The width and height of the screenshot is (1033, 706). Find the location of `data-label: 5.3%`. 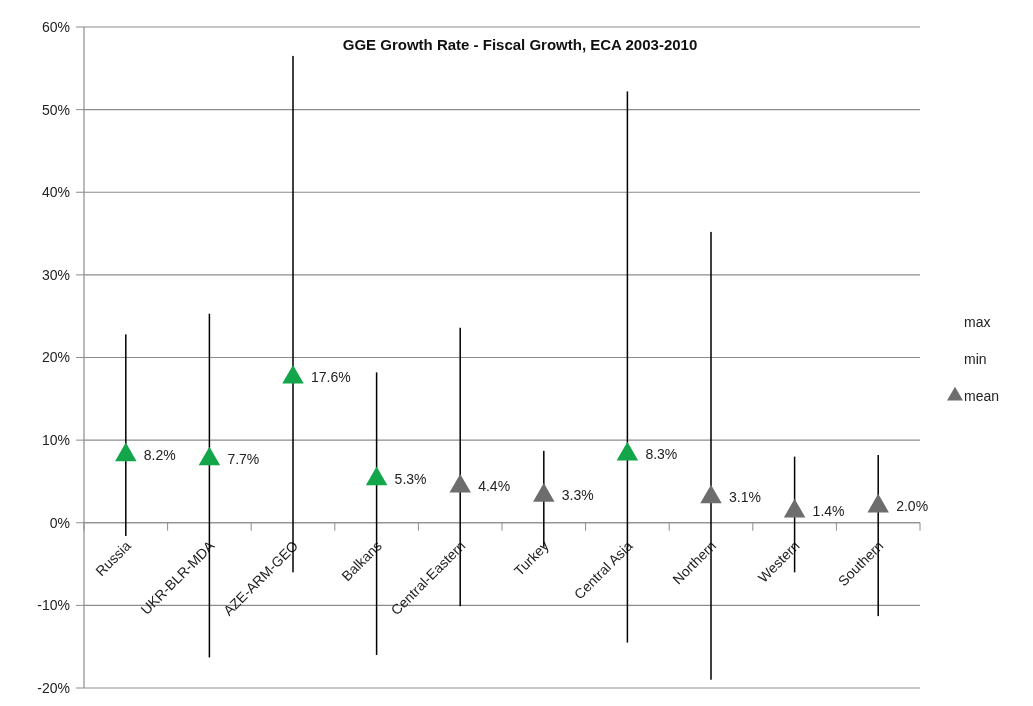

data-label: 5.3% is located at coordinates (410, 478).